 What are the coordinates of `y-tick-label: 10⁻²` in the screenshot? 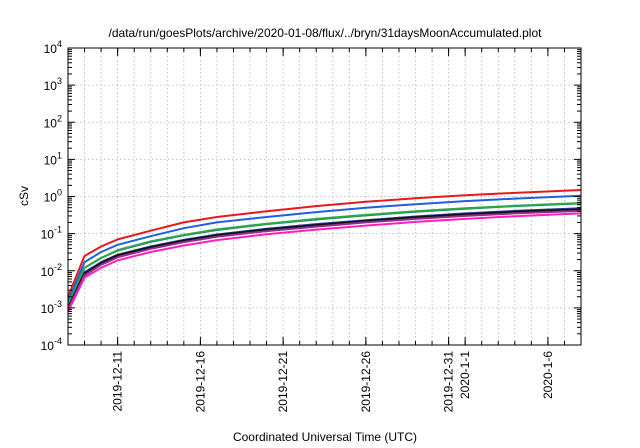 It's located at (51, 270).